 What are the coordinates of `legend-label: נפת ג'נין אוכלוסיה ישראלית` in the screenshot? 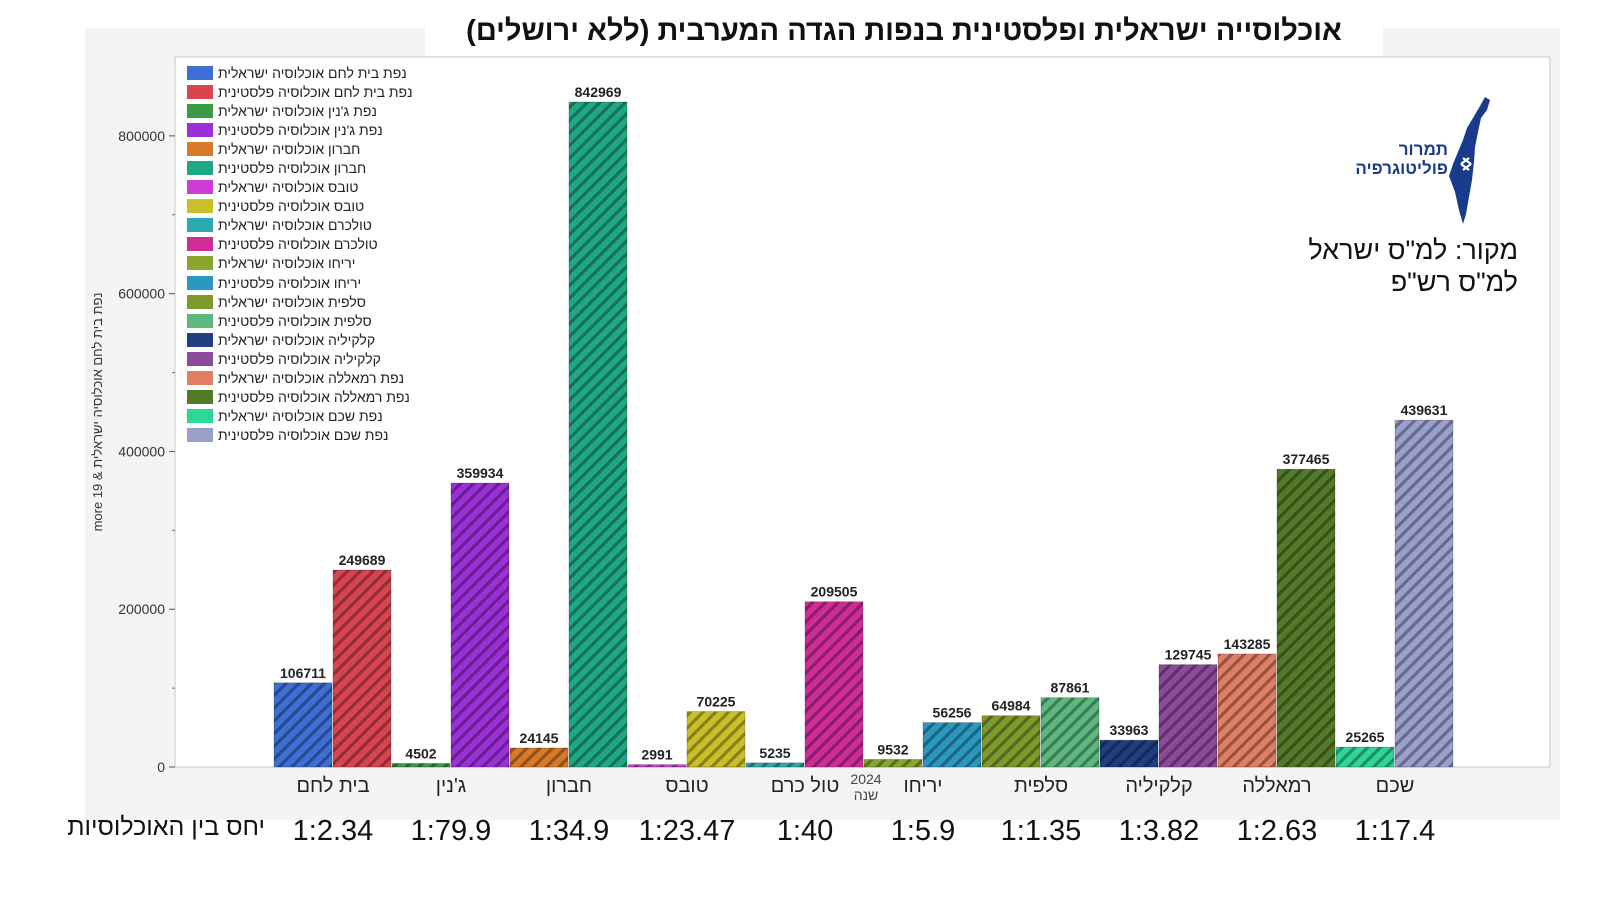 It's located at (297, 110).